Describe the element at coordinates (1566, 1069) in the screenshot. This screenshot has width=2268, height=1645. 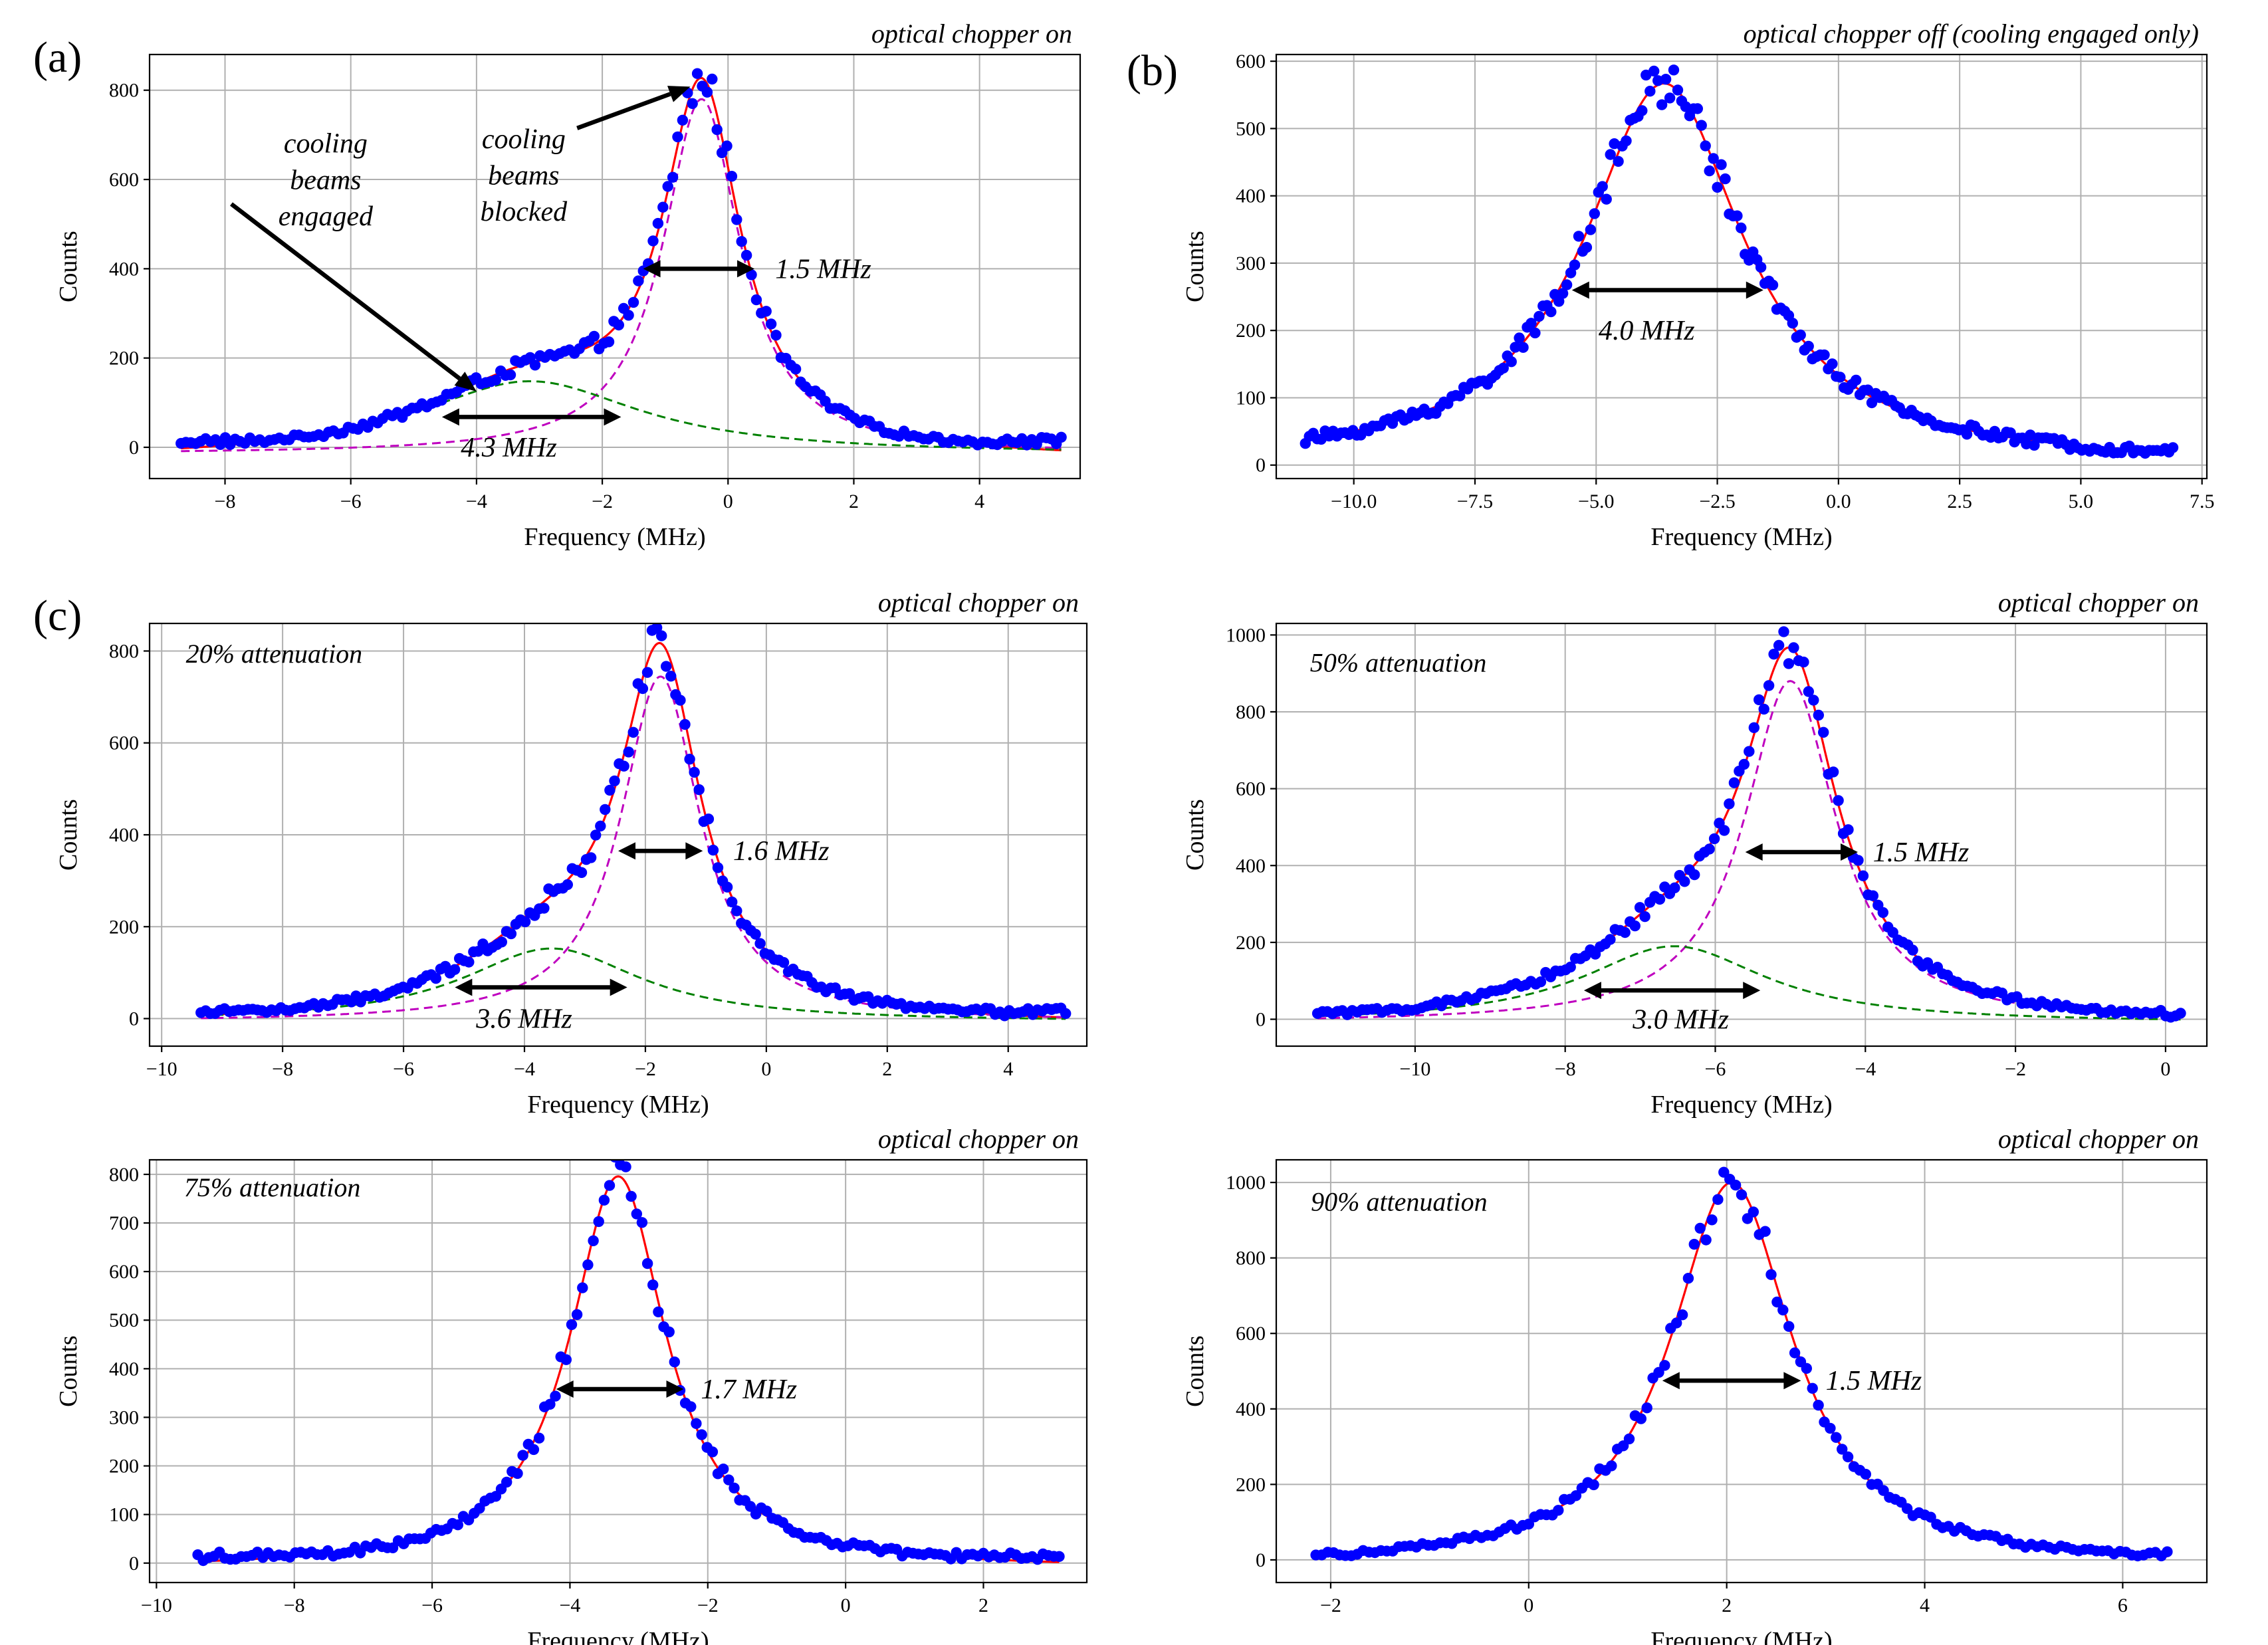
I see `x-tick-label: −8` at that location.